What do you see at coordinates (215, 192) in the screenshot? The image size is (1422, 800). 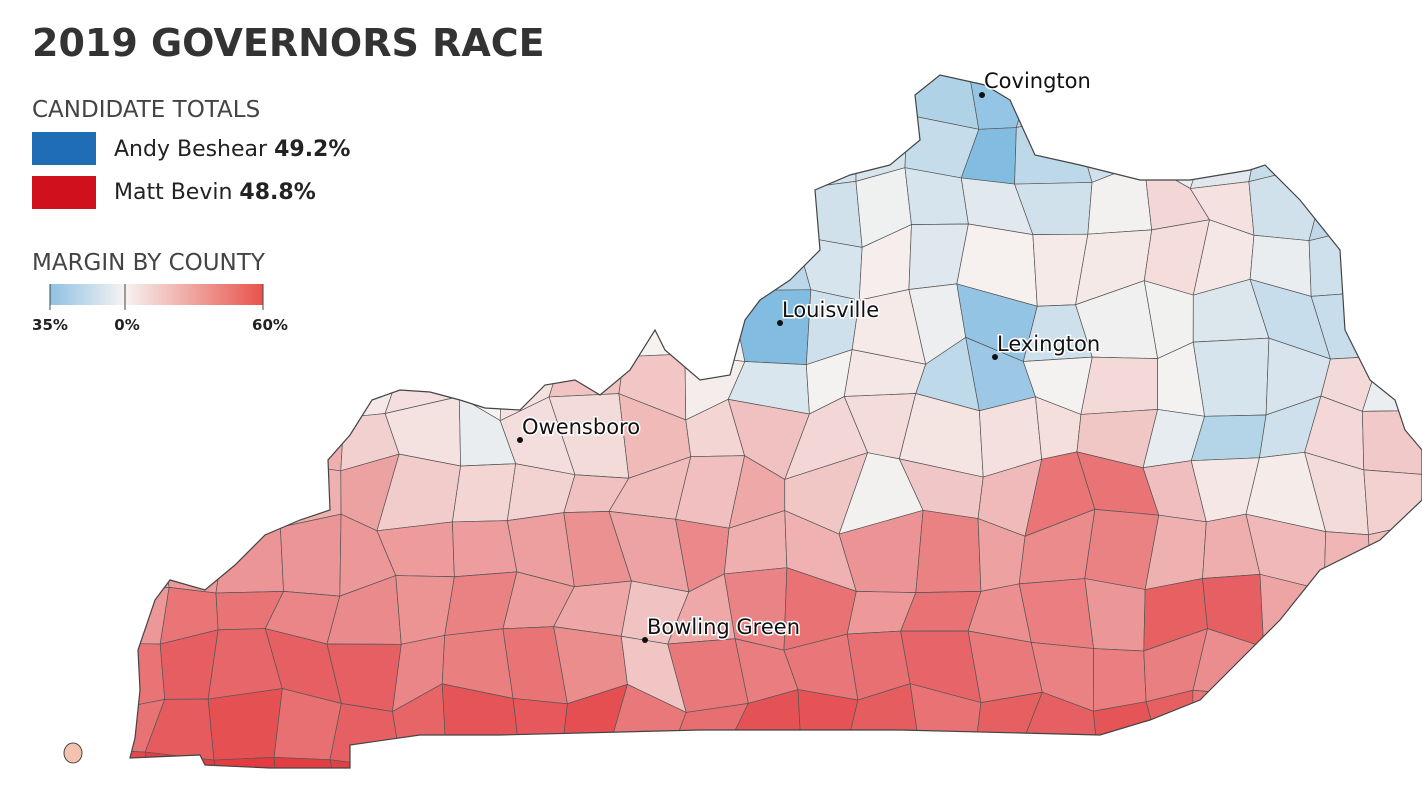 I see `candidate: Matt Bevin 48.8%` at bounding box center [215, 192].